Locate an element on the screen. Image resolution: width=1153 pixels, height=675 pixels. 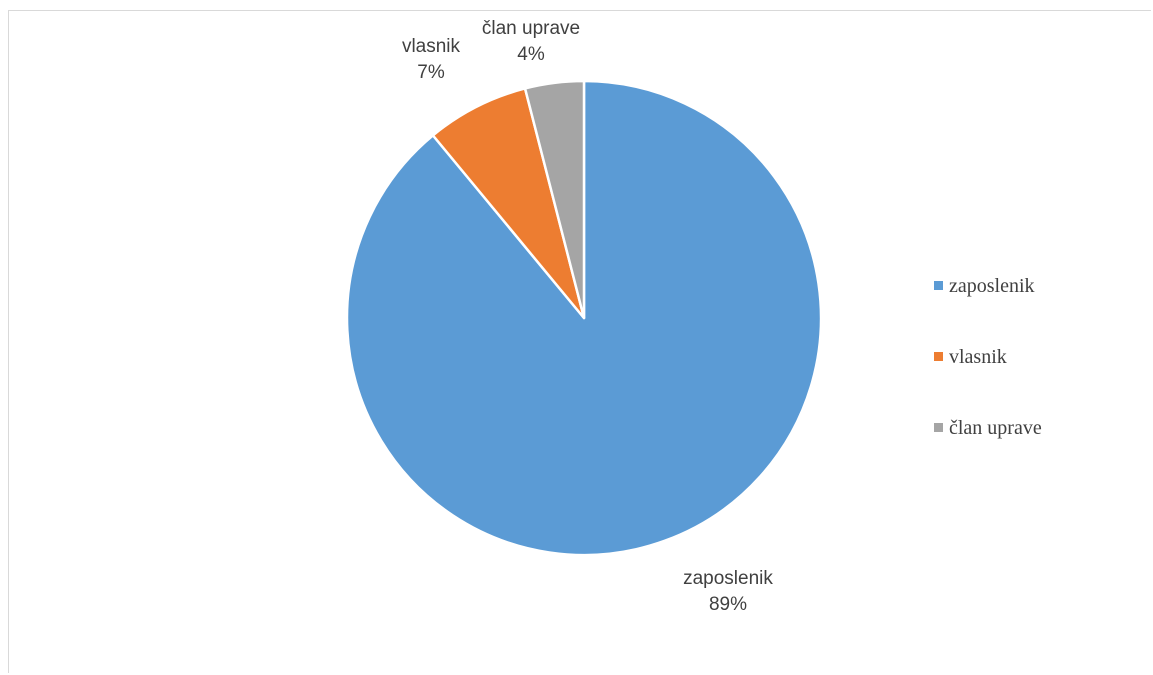
data-label-name-zaposlenik: zaposlenik is located at coordinates (728, 578).